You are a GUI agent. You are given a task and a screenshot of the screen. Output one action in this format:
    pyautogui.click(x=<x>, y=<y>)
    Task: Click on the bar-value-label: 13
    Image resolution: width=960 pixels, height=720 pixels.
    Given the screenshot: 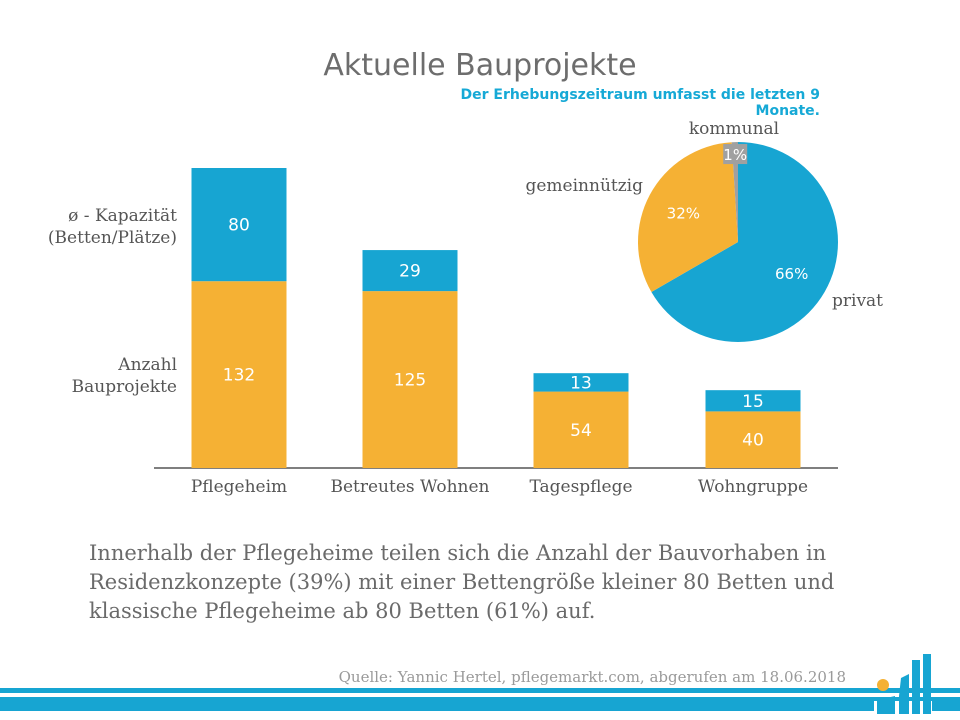 What is the action you would take?
    pyautogui.click(x=581, y=383)
    